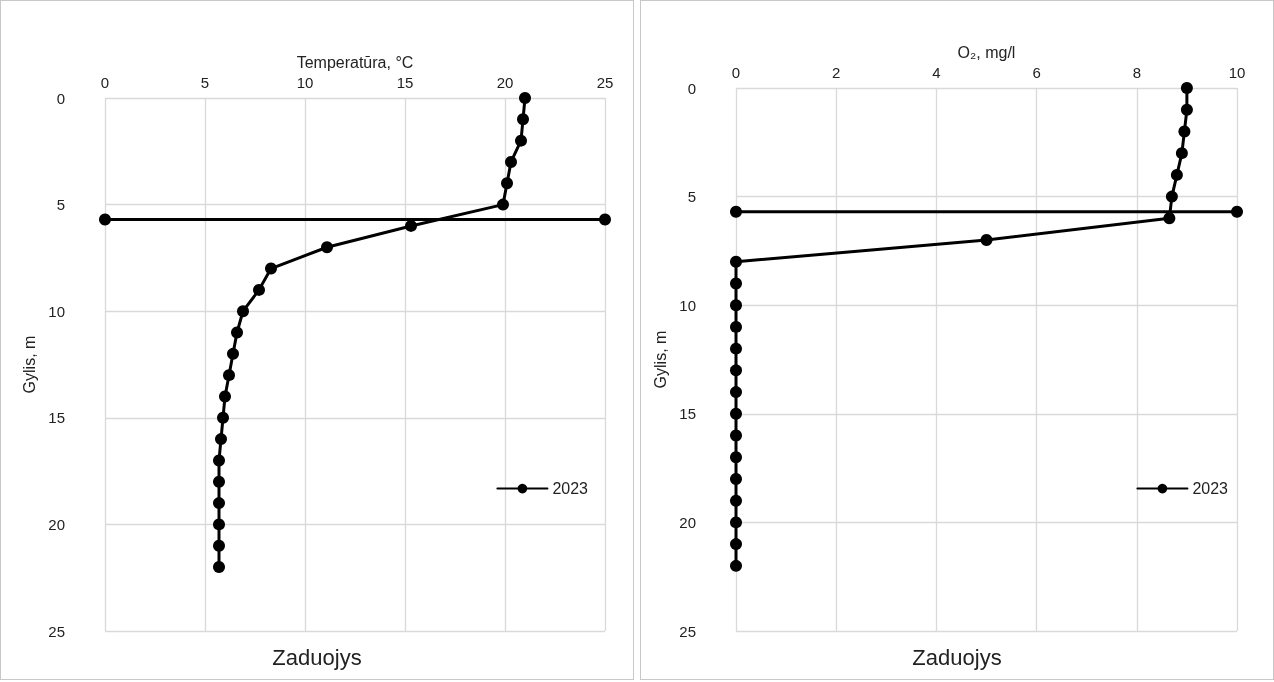  I want to click on x-tick-label: 6, so click(1036, 72).